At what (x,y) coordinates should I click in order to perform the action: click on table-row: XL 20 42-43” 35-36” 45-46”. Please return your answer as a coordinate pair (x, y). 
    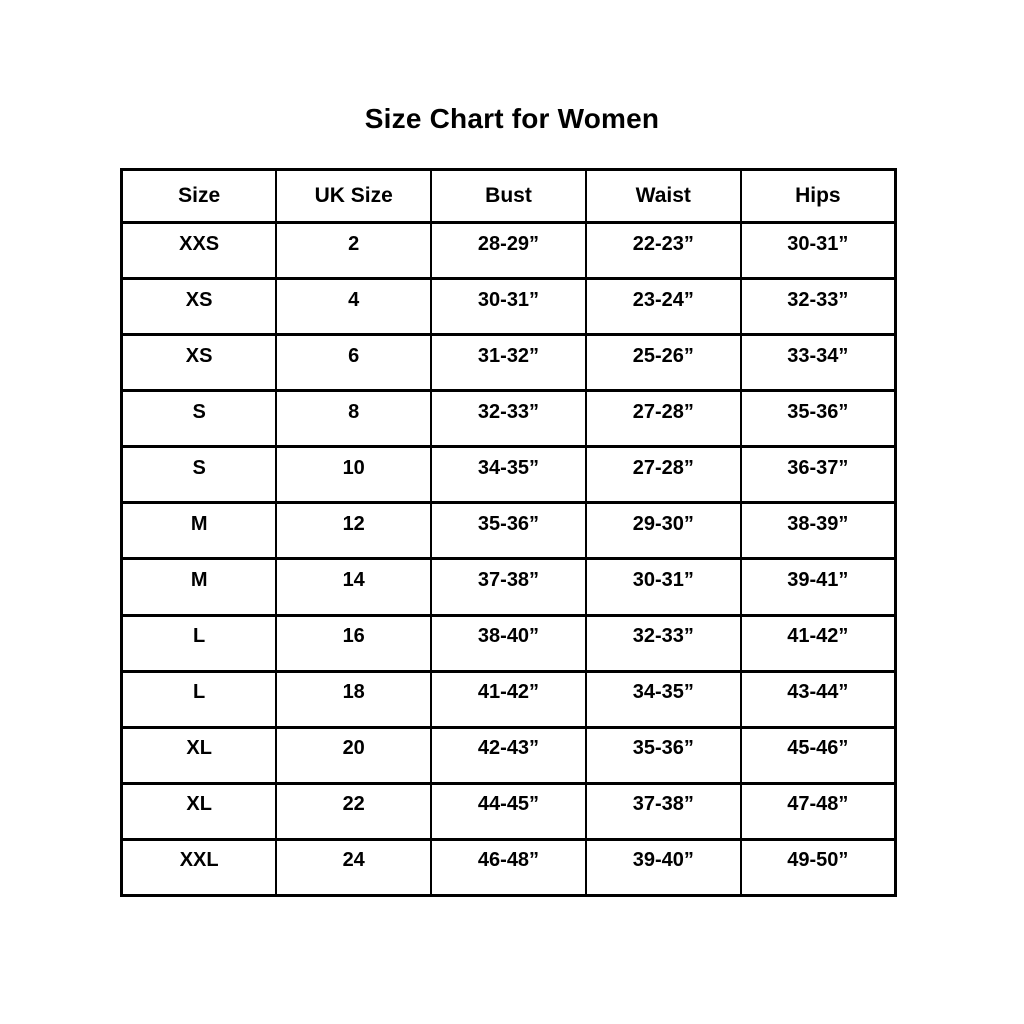
    Looking at the image, I should click on (508, 755).